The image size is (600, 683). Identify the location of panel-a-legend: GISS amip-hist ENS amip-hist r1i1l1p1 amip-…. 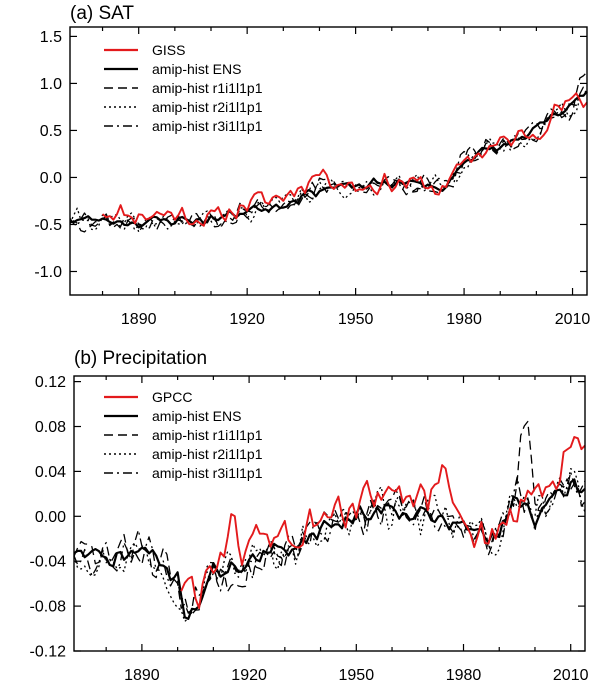
(183, 88).